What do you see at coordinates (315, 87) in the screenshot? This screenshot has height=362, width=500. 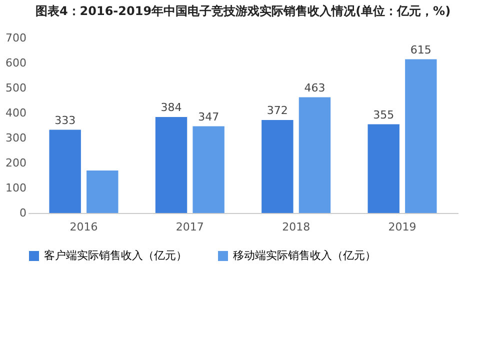 I see `data-label: 463` at bounding box center [315, 87].